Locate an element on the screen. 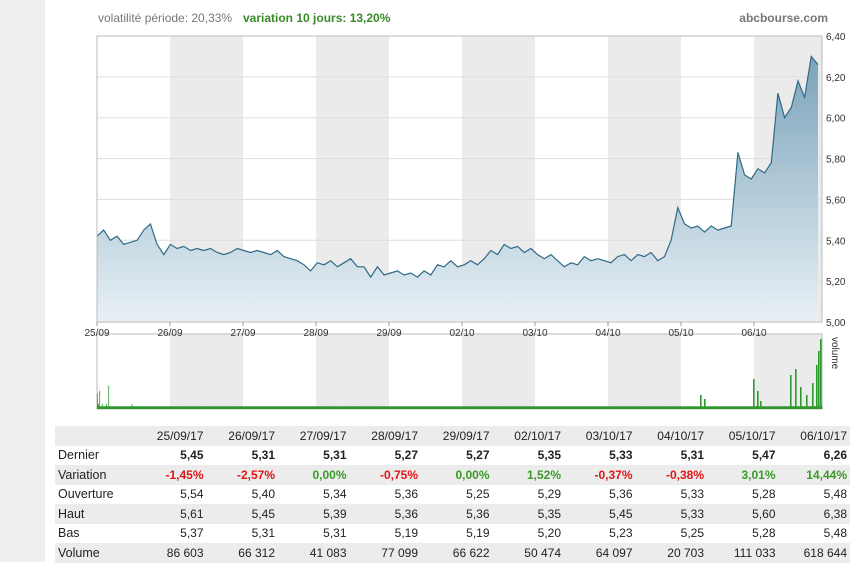  date-header: 06/10/17 is located at coordinates (814, 436).